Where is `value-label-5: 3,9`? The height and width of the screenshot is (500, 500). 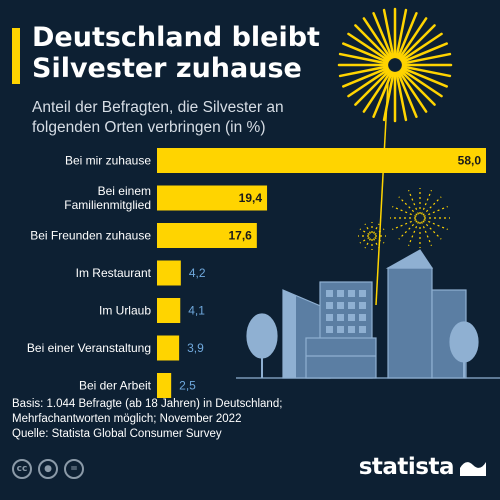
value-label-5: 3,9 is located at coordinates (195, 348).